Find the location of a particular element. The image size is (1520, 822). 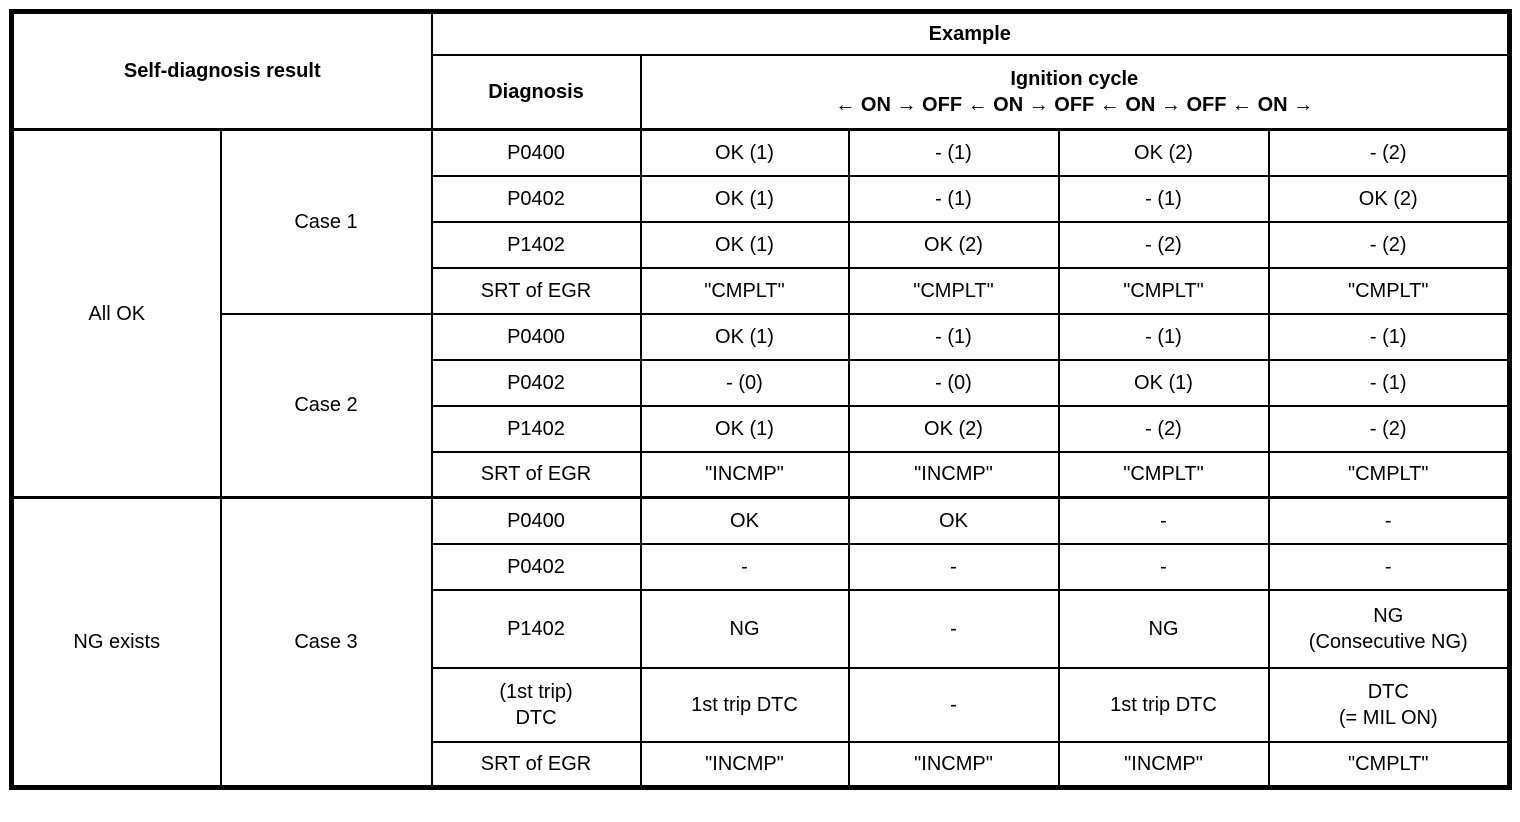

table-row: P0402 - - - - is located at coordinates (761, 566).